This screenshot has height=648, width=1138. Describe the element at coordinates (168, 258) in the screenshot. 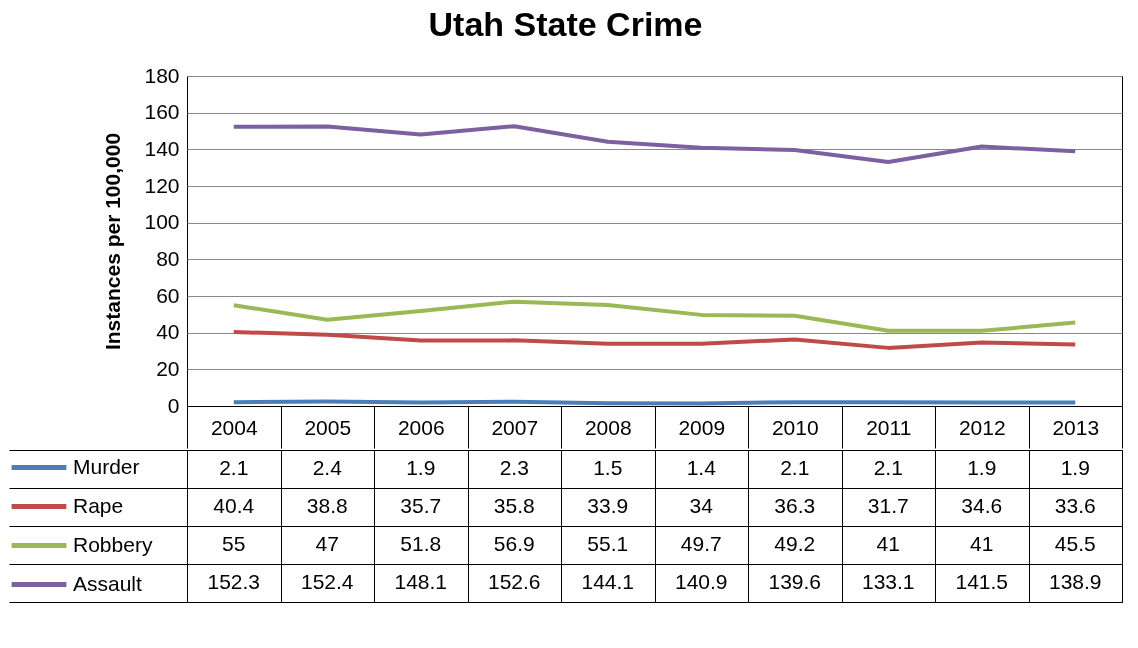

I see `y-tick-label: 80` at that location.